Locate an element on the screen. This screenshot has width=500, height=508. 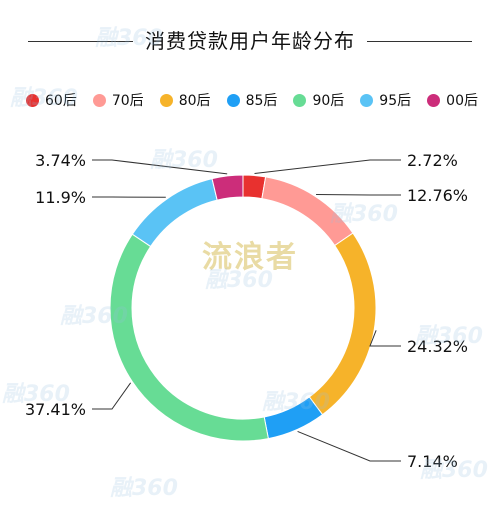
legend-item: 80后 is located at coordinates (185, 100).